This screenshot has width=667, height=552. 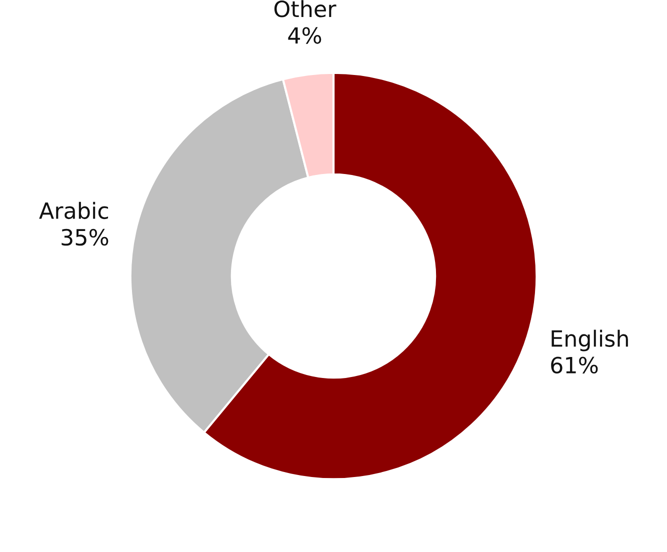 What do you see at coordinates (85, 237) in the screenshot?
I see `data-label: 35%` at bounding box center [85, 237].